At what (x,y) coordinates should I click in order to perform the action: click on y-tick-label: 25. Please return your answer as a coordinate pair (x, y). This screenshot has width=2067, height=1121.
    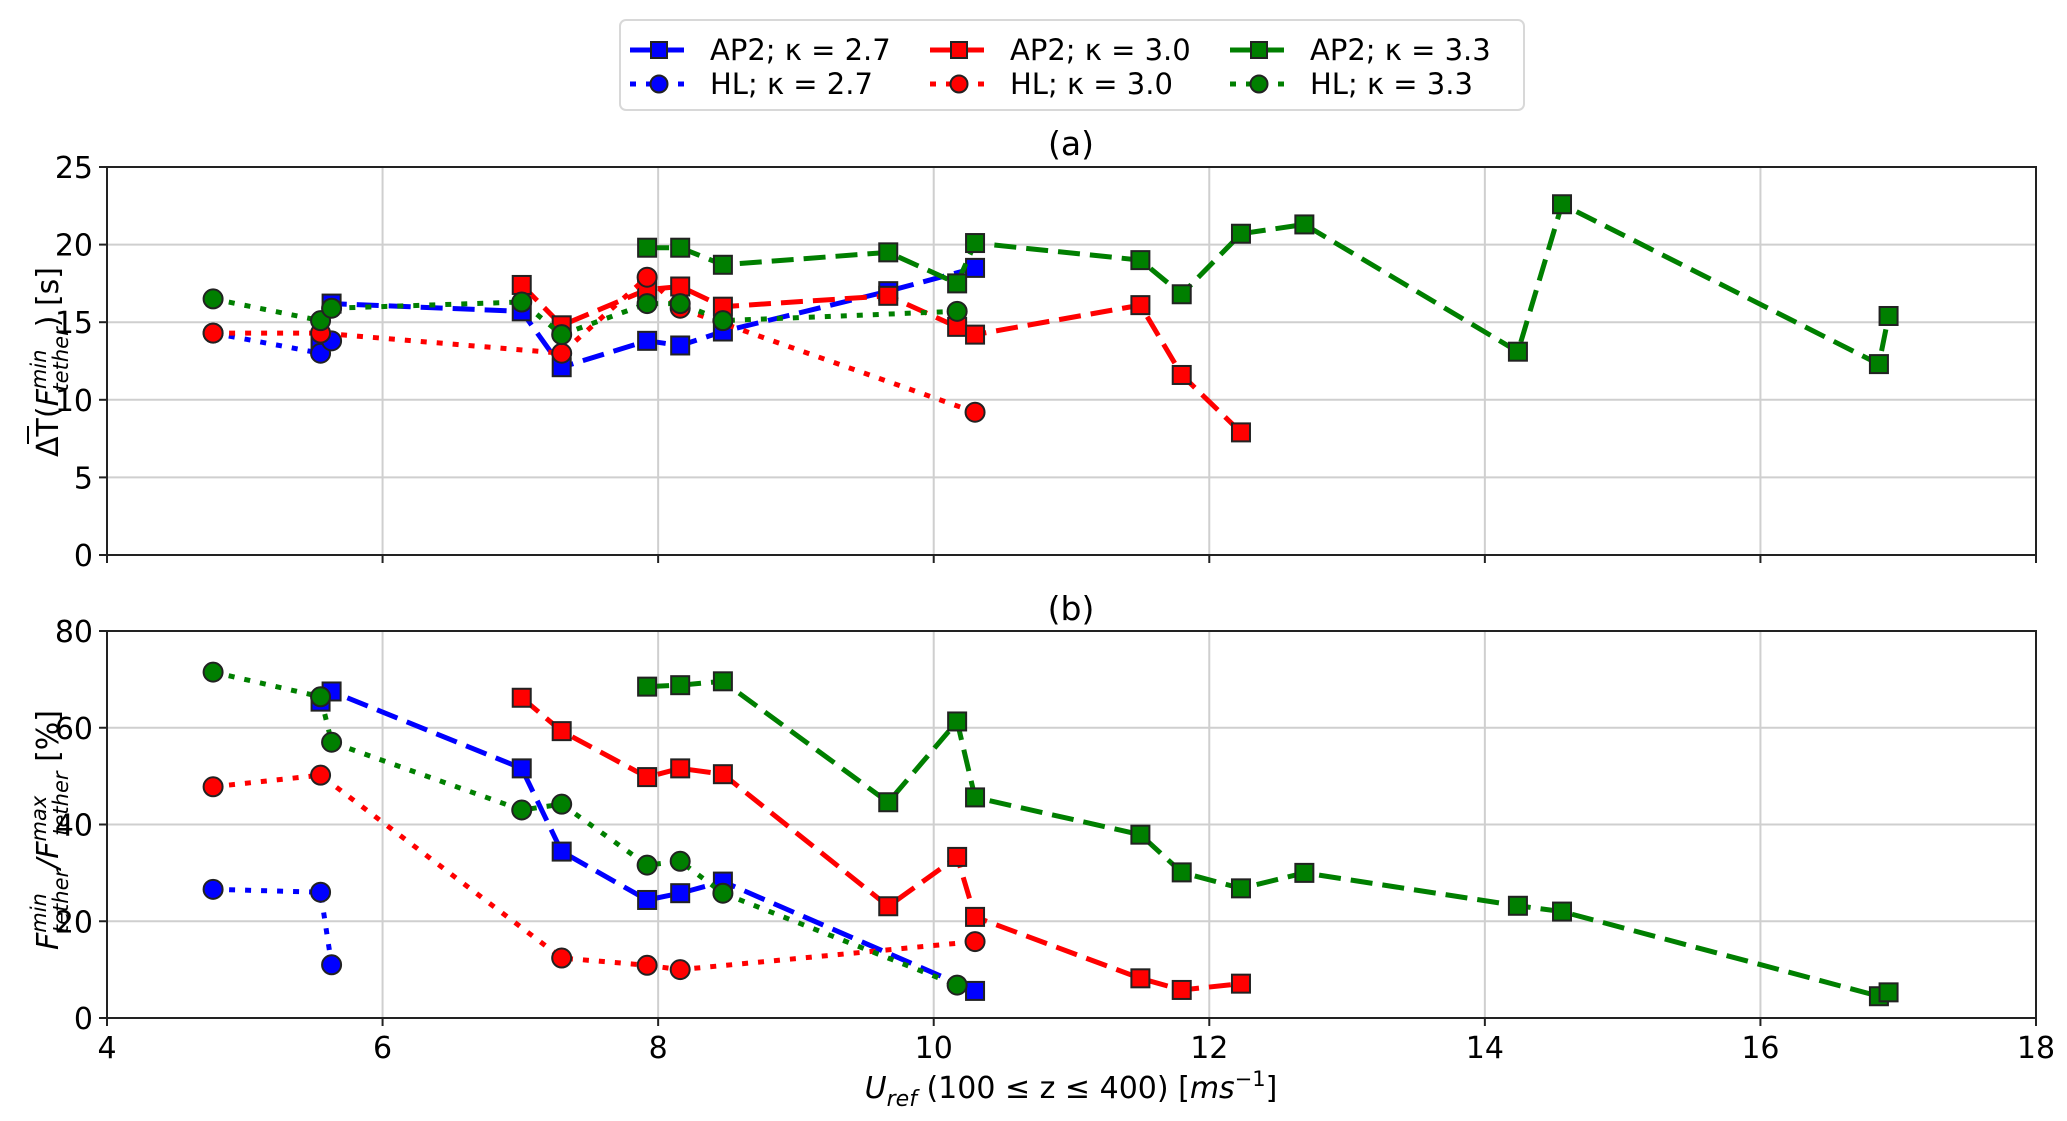
    Looking at the image, I should click on (74, 168).